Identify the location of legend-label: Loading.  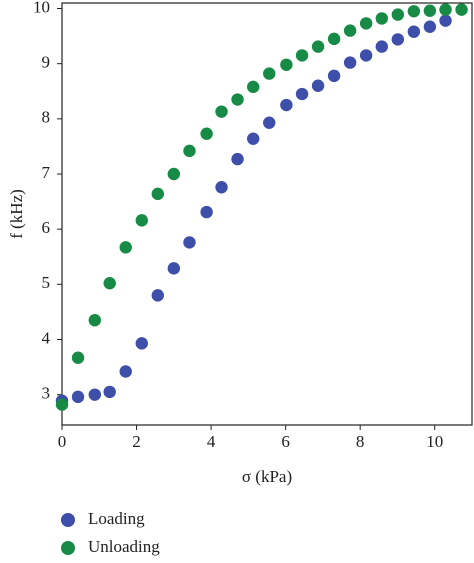
(116, 518).